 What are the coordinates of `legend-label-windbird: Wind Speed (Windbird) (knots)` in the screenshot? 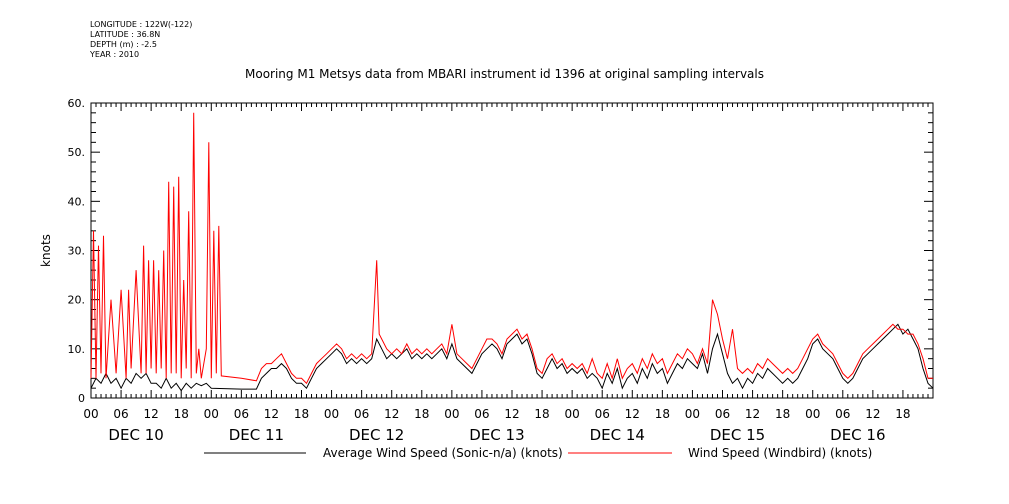 It's located at (780, 453).